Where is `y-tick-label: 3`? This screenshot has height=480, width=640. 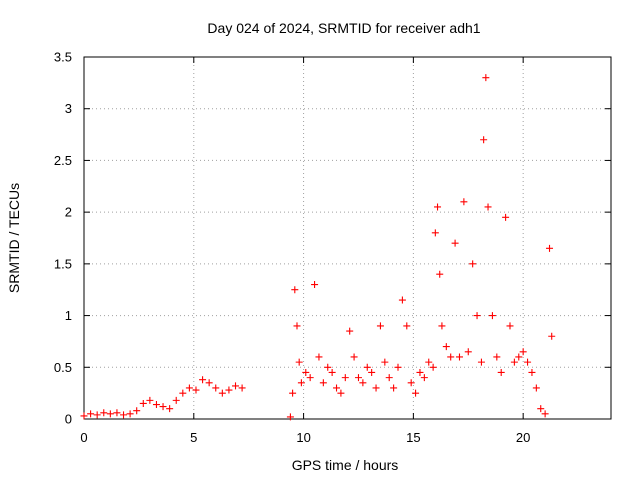 y-tick-label: 3 is located at coordinates (68, 108).